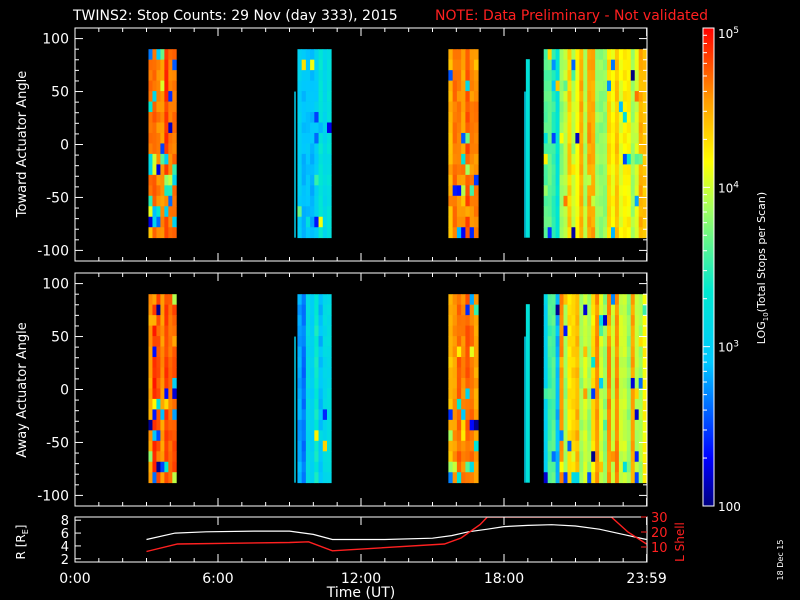 The width and height of the screenshot is (800, 600). I want to click on radius-y-tick-label: 6, so click(65, 534).